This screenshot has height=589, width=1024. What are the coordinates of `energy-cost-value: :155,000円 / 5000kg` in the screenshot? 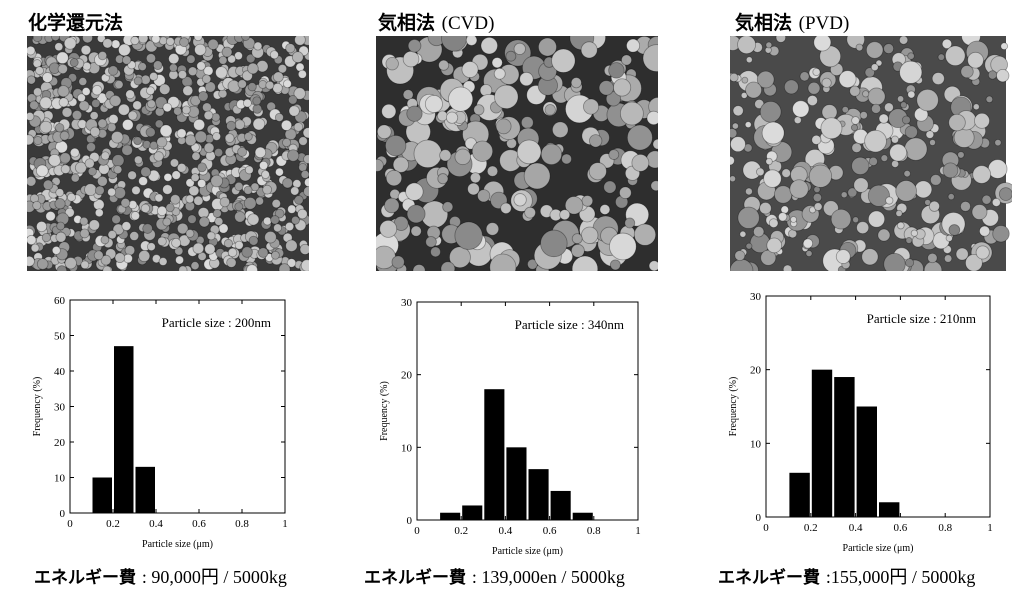 It's located at (900, 577).